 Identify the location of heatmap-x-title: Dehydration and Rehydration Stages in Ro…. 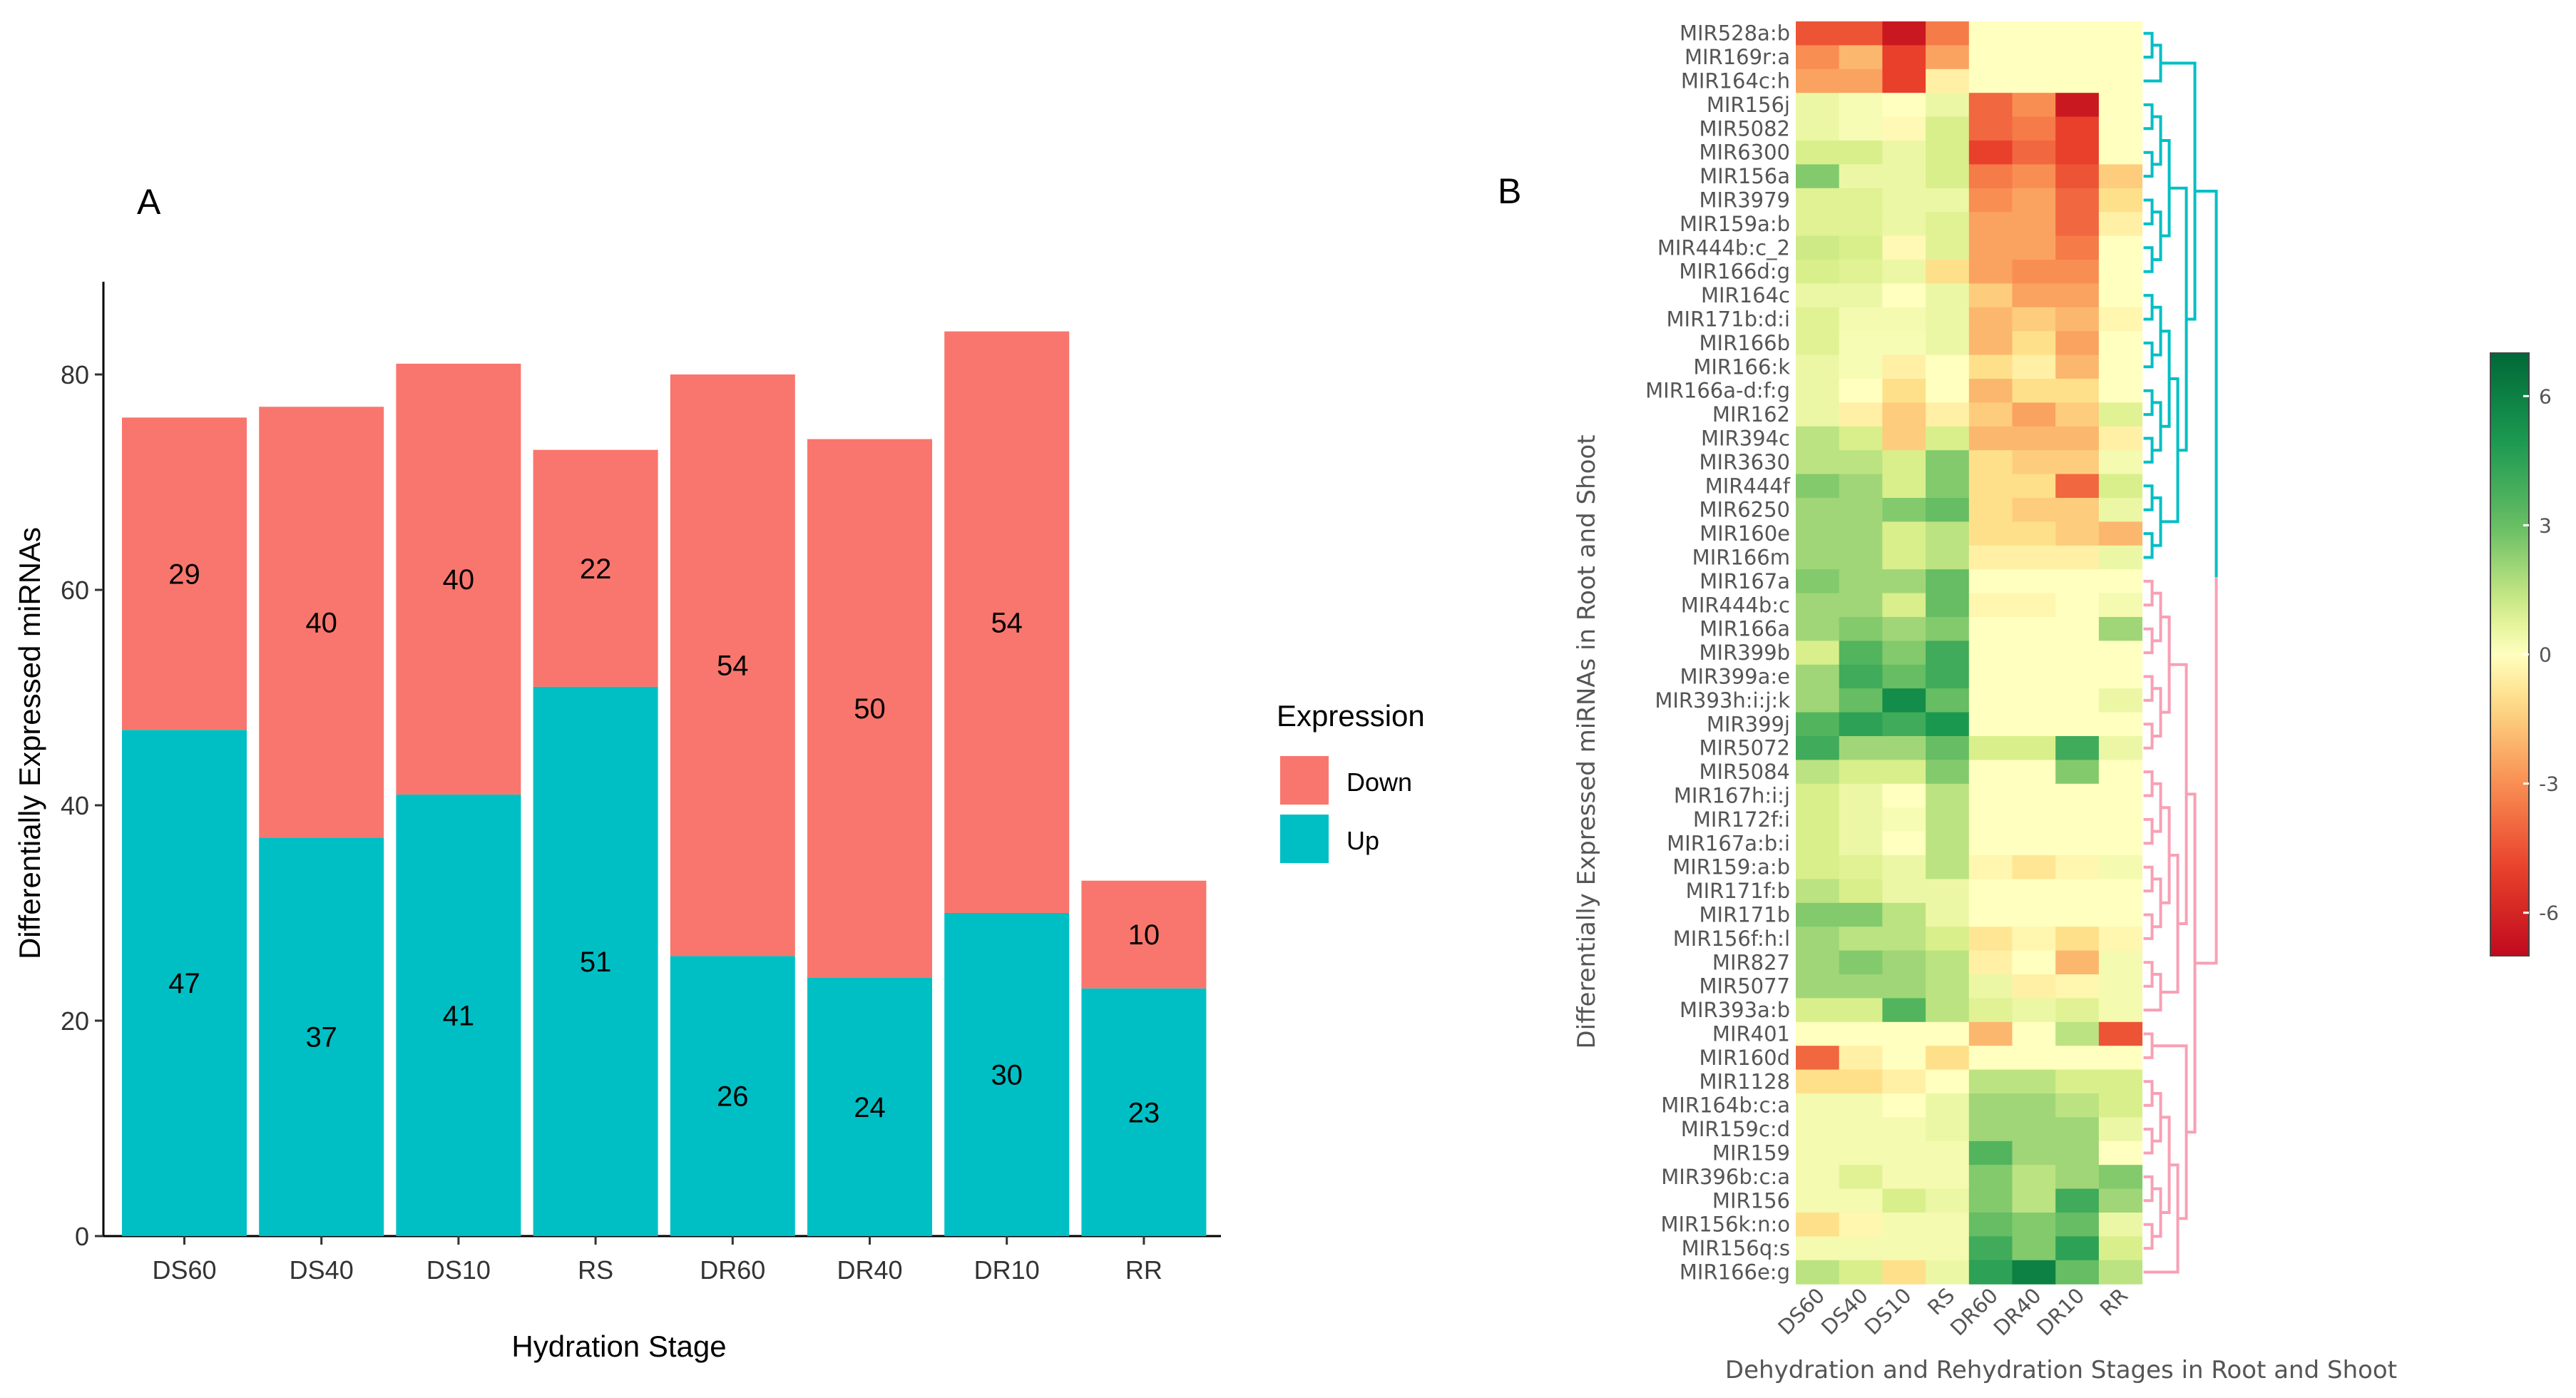
(2061, 1370).